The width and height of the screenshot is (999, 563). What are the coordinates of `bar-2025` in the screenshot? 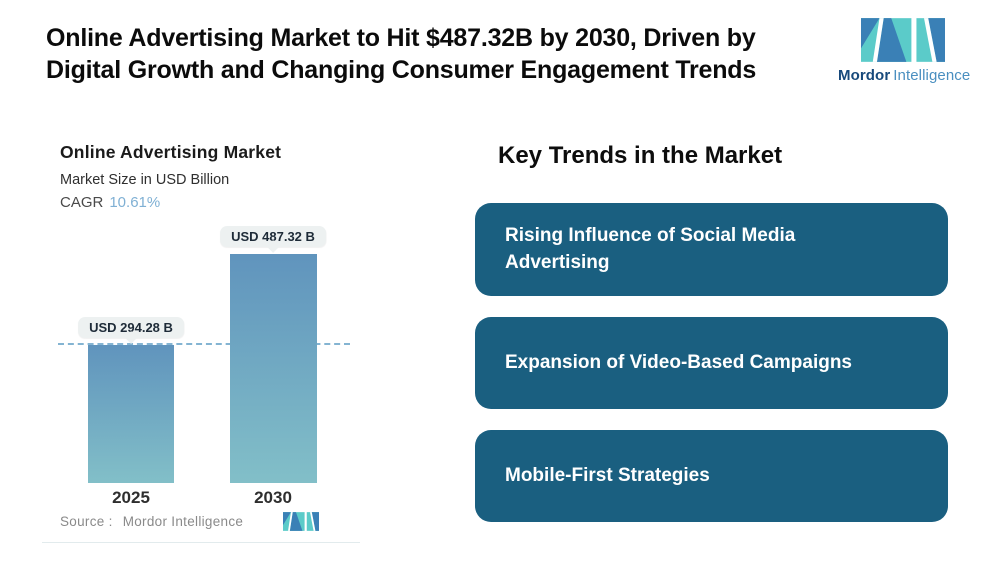 It's located at (131, 414).